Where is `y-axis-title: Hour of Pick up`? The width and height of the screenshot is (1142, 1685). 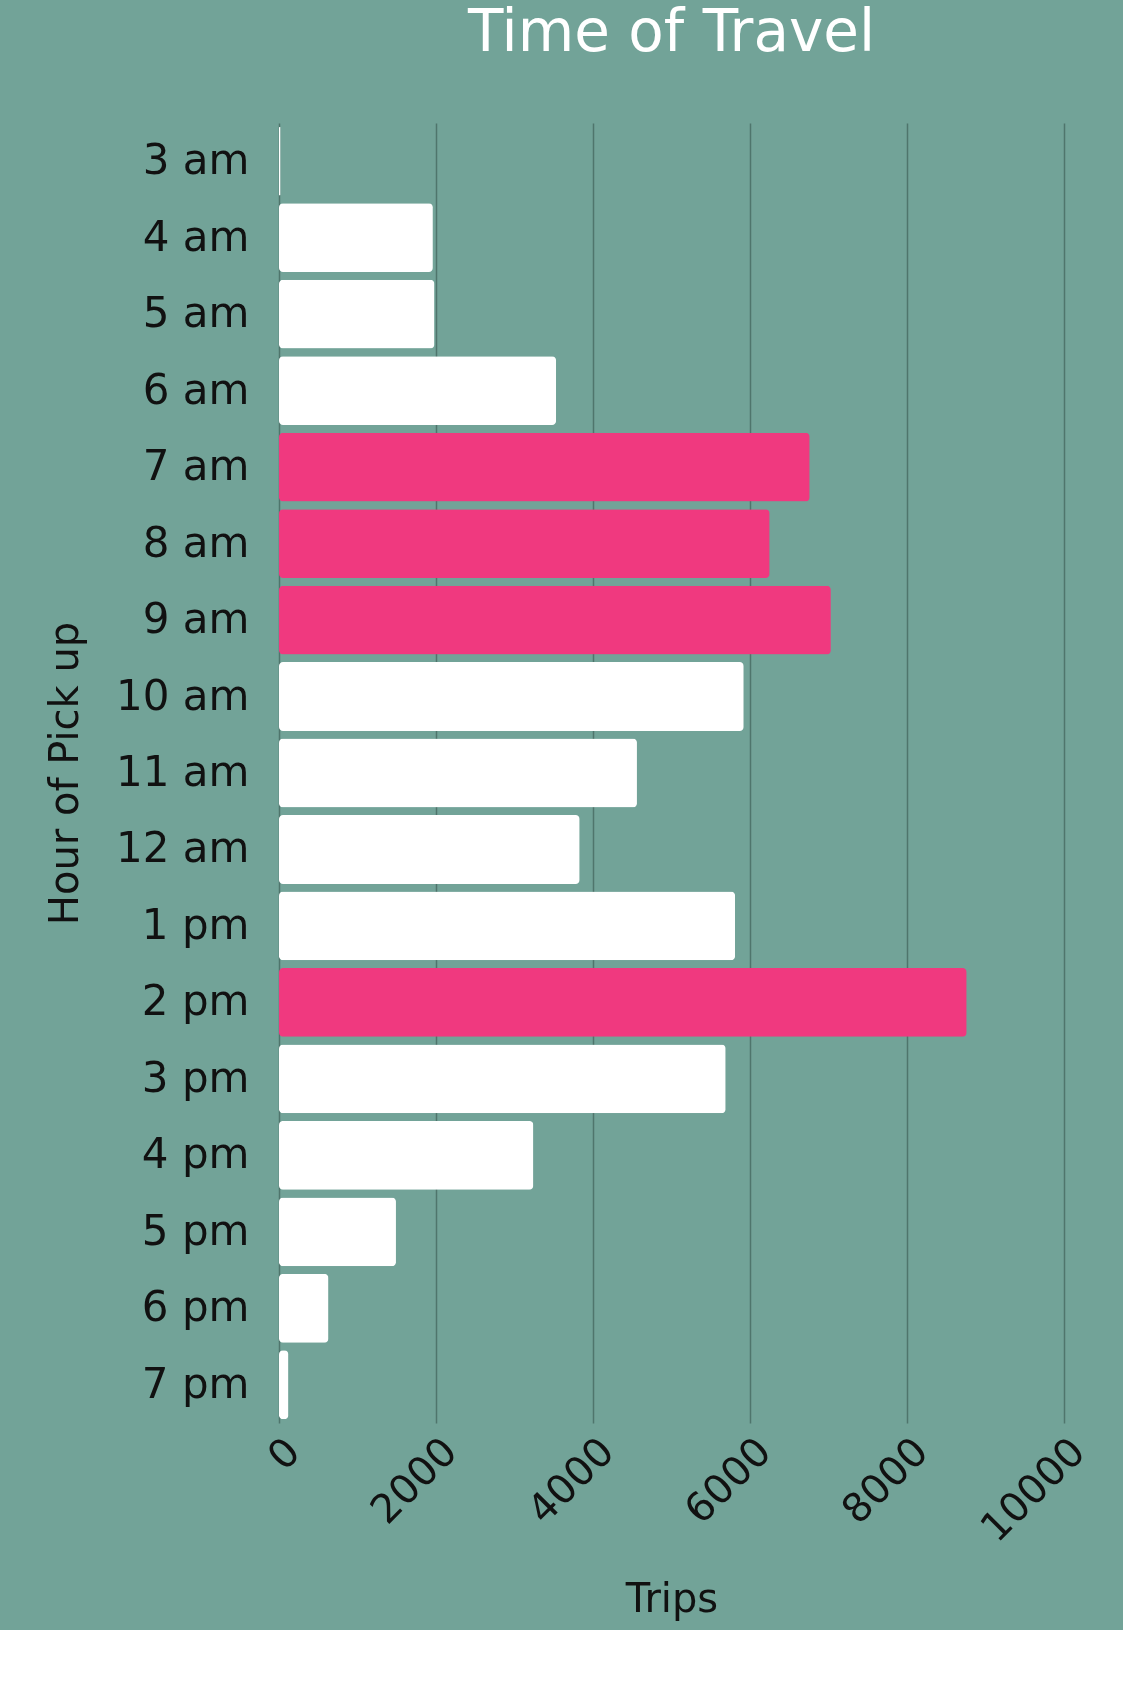
y-axis-title: Hour of Pick up is located at coordinates (64, 773).